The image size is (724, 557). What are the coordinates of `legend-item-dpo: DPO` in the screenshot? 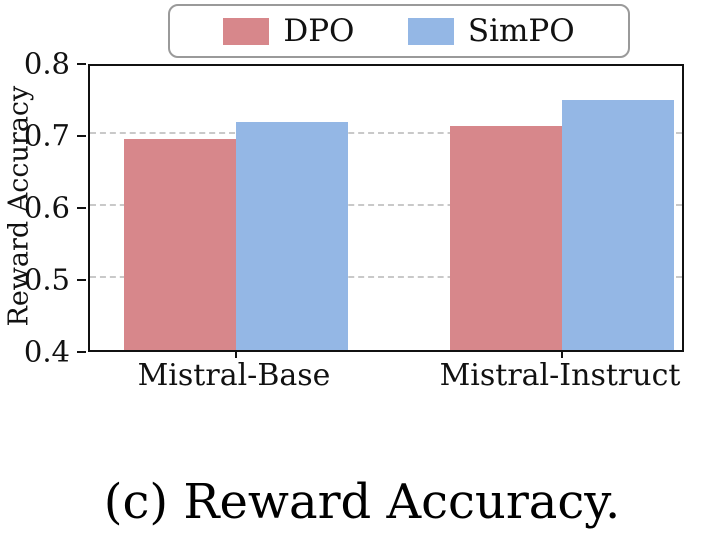 It's located at (289, 30).